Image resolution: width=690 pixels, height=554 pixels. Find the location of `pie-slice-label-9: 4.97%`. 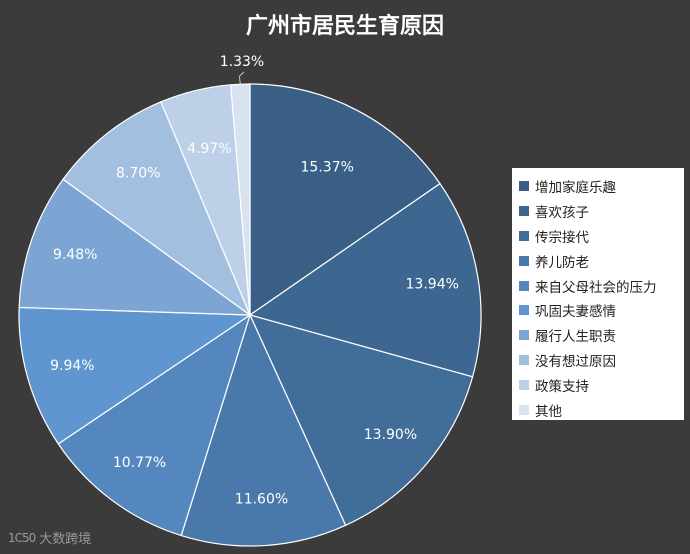

pie-slice-label-9: 4.97% is located at coordinates (209, 149).